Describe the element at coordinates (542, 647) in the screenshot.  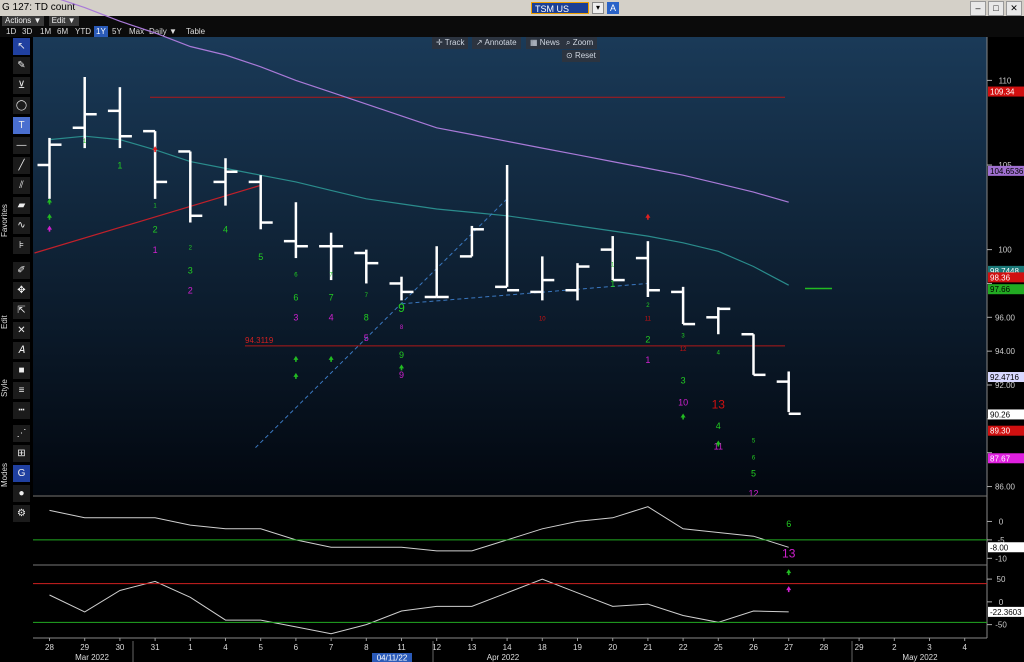
I see `time-tick-label: 18` at that location.